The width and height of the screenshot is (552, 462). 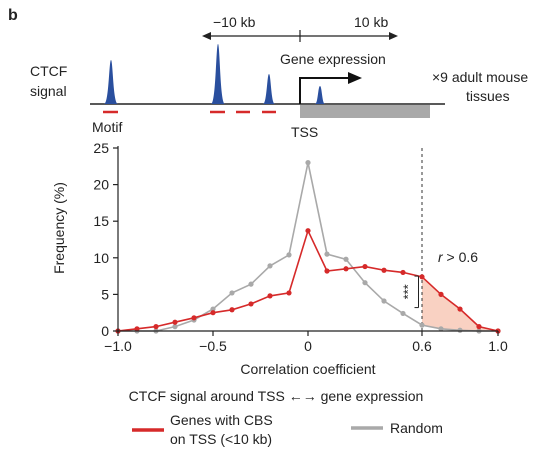 I want to click on tss-arrow-line, so click(x=323, y=90).